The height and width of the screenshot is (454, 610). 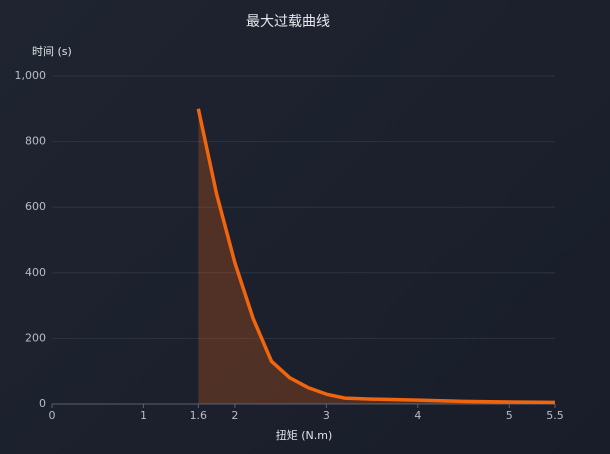 I want to click on chart-title: 最大过载曲线, so click(x=288, y=22).